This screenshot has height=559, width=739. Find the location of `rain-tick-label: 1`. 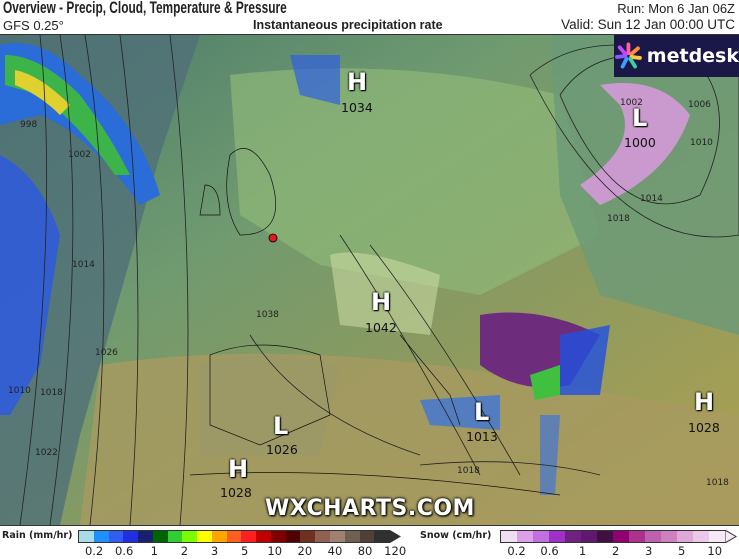

rain-tick-label: 1 is located at coordinates (154, 551).